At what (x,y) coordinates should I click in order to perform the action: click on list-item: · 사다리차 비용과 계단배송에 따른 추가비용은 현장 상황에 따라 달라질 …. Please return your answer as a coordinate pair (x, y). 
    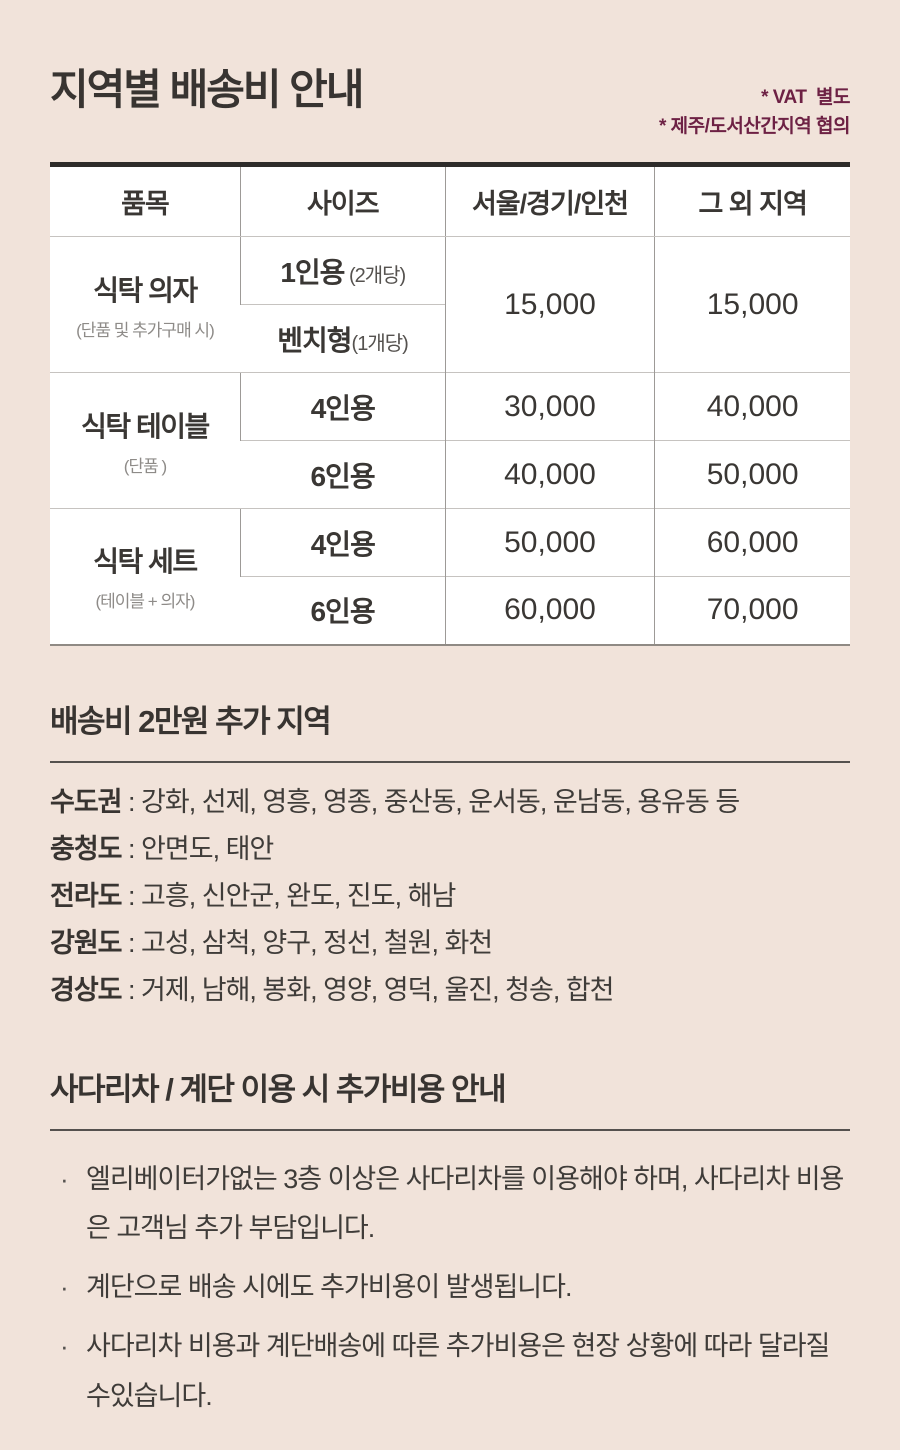
    Looking at the image, I should click on (455, 1372).